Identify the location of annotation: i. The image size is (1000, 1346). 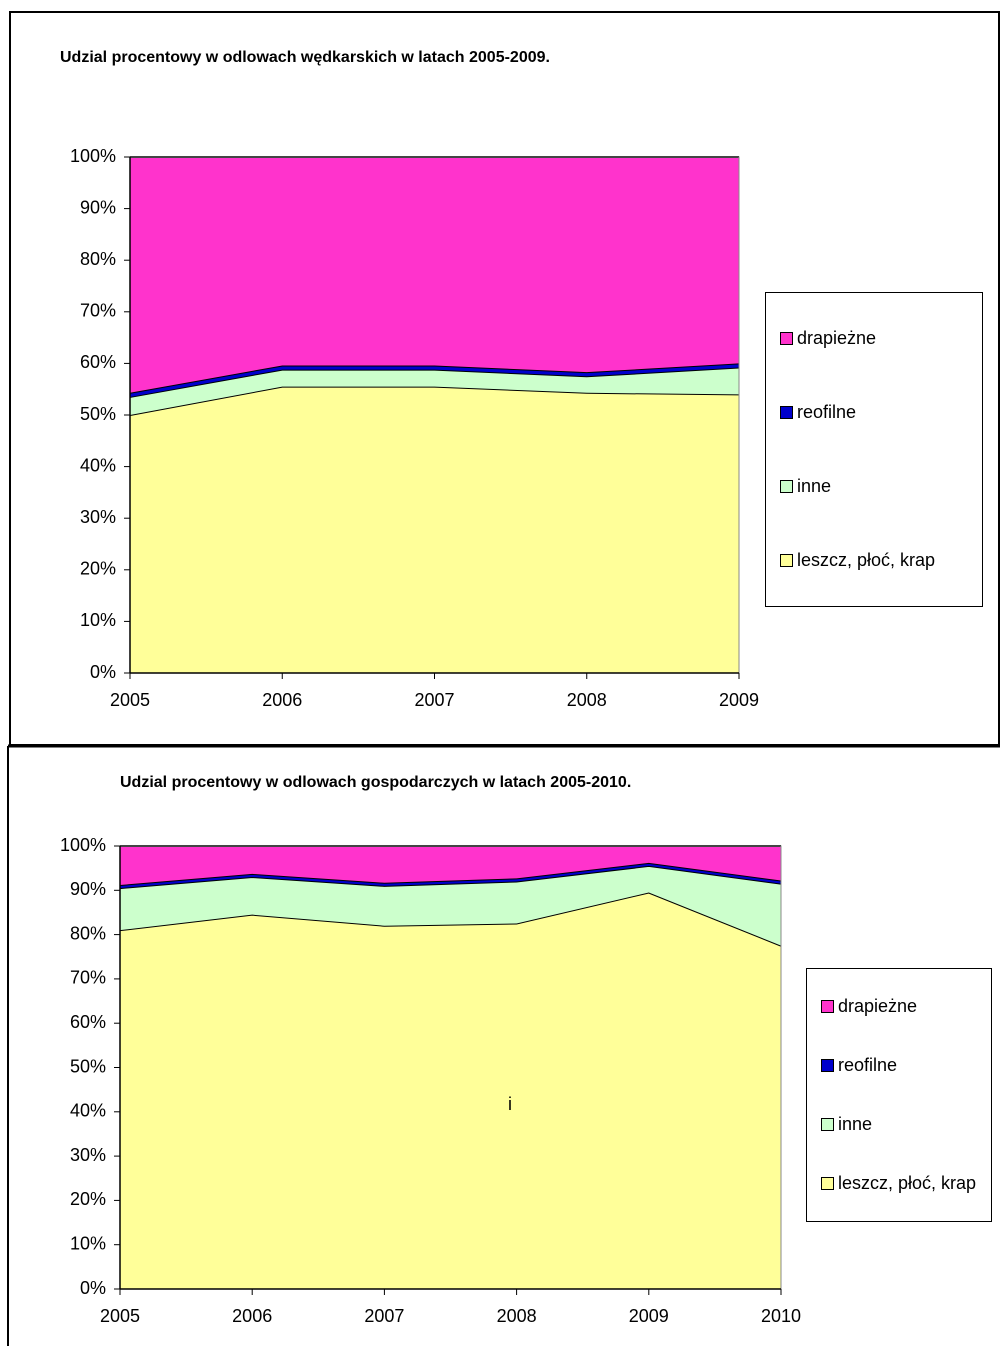
(510, 1104).